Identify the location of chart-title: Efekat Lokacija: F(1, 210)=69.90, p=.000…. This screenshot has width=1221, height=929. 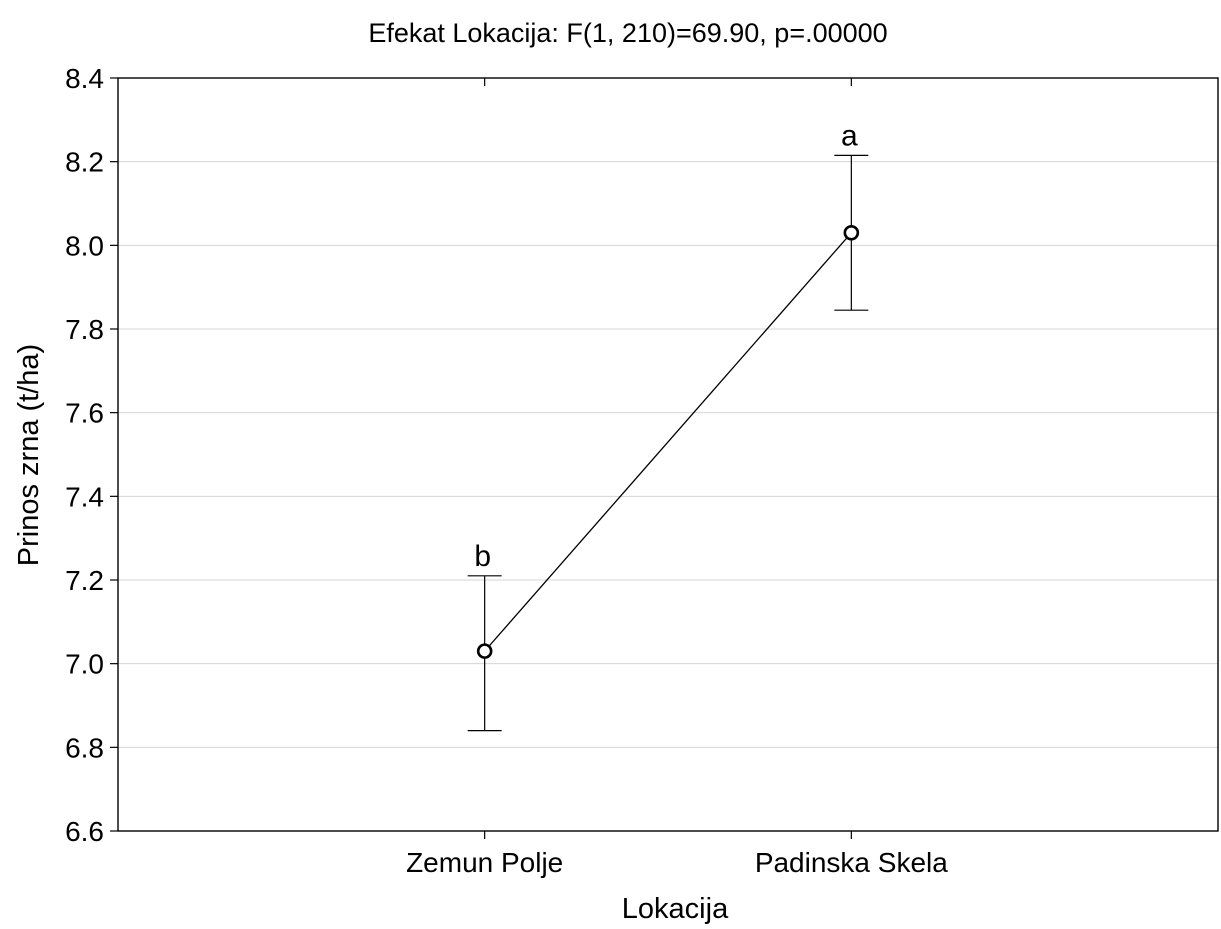
(627, 33).